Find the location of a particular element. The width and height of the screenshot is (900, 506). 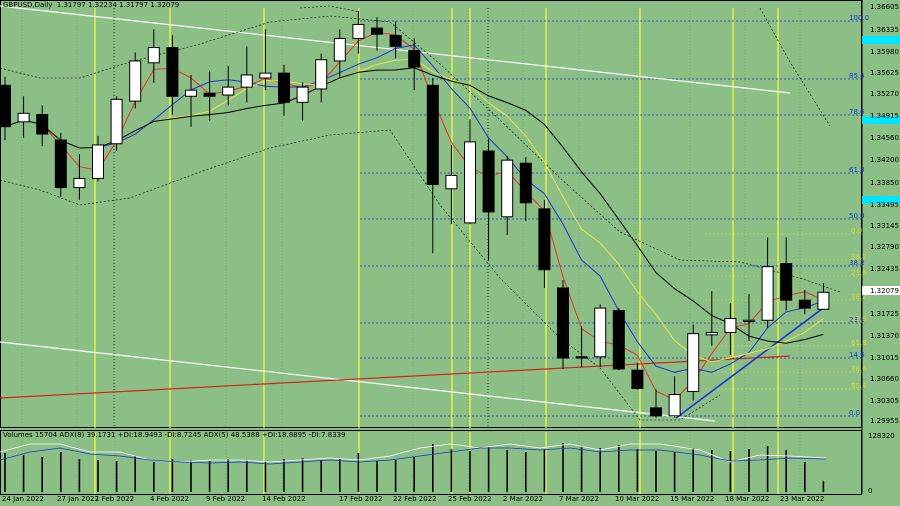

fibo-small-label: 78.6 is located at coordinates (859, 369).